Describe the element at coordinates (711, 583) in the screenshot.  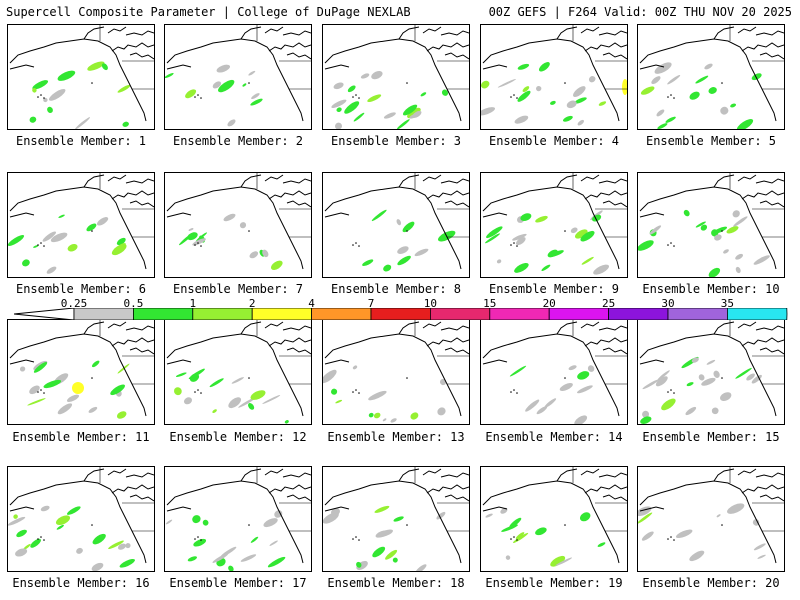
I see `member-label-20: Ensemble Member: 20` at that location.